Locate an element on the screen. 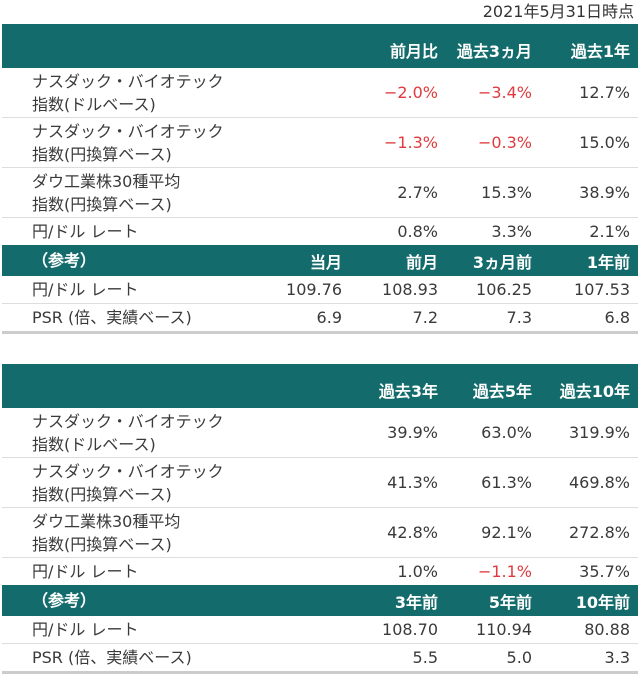  value-cell: 106.25 is located at coordinates (493, 290).